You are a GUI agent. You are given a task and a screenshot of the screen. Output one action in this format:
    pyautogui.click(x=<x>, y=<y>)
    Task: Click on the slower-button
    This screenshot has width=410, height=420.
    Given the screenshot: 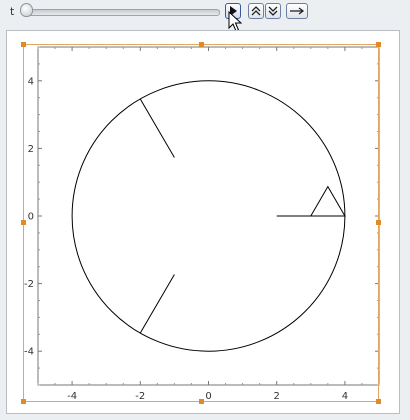 What is the action you would take?
    pyautogui.click(x=273, y=11)
    